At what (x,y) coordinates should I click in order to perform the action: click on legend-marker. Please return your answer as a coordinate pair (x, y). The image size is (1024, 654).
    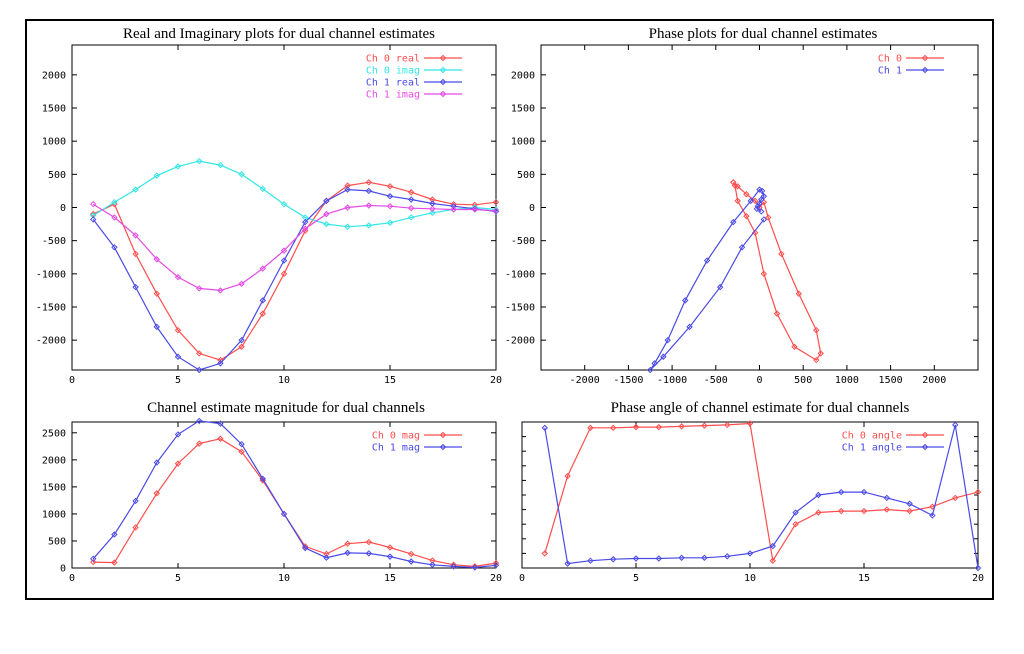
    Looking at the image, I should click on (925, 447).